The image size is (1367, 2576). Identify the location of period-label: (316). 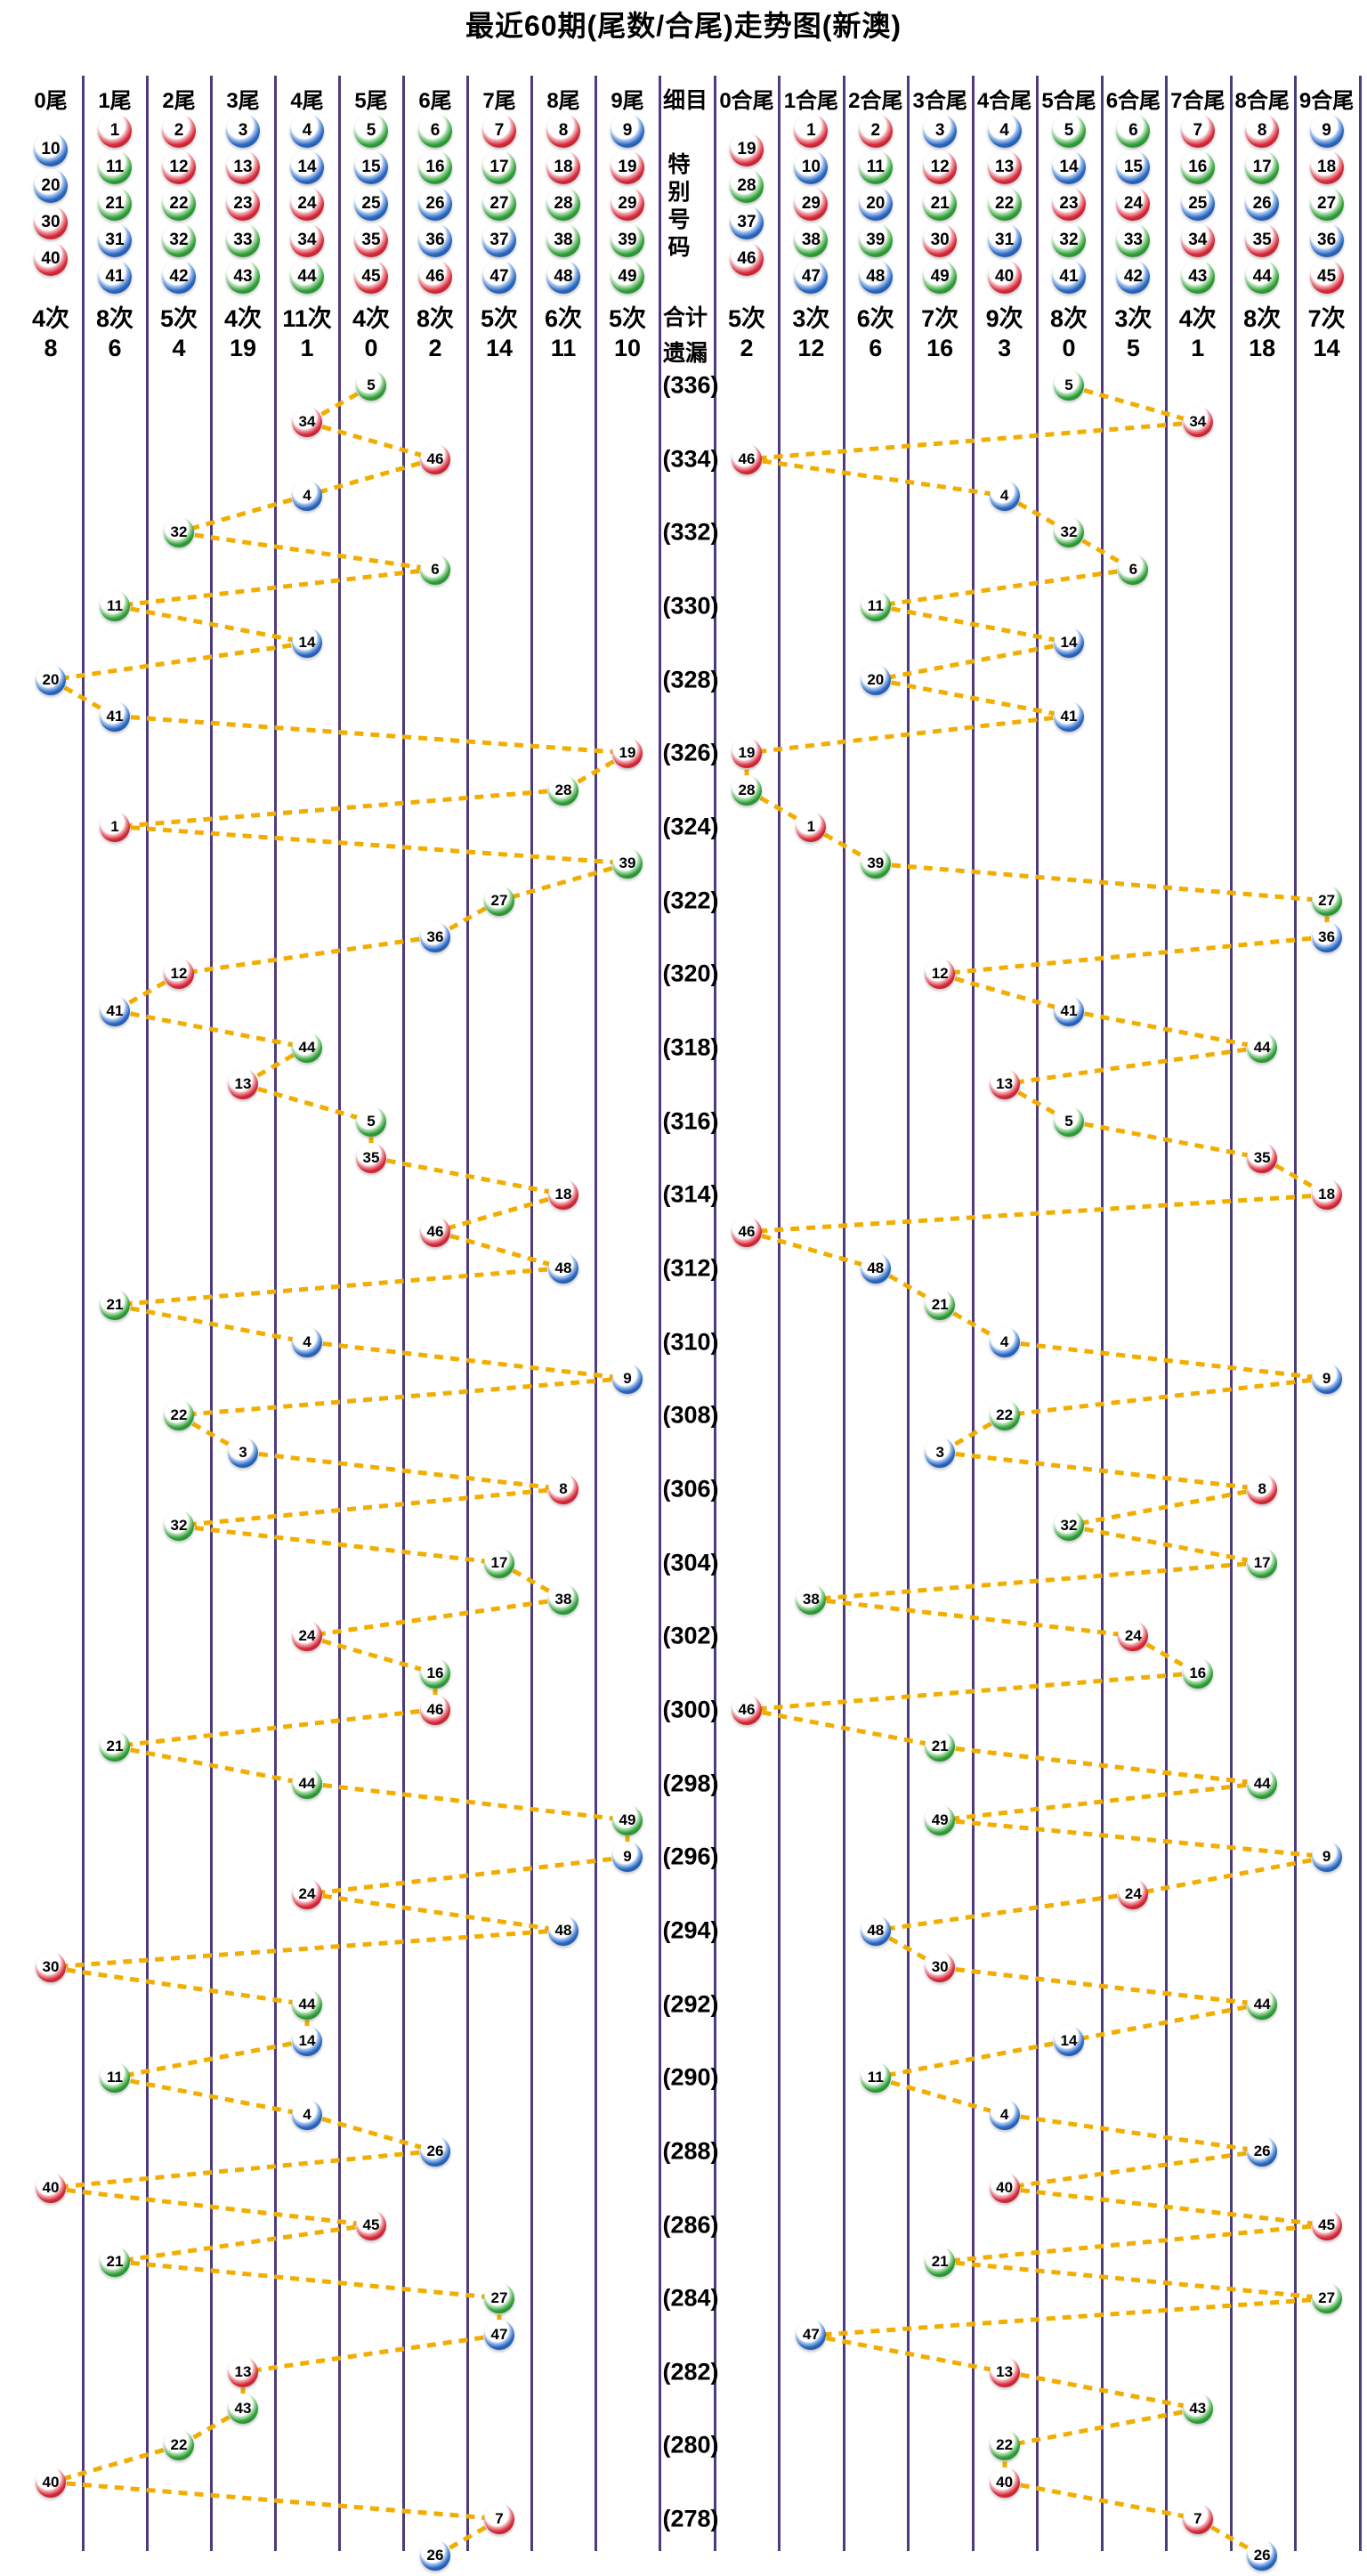
(690, 1121).